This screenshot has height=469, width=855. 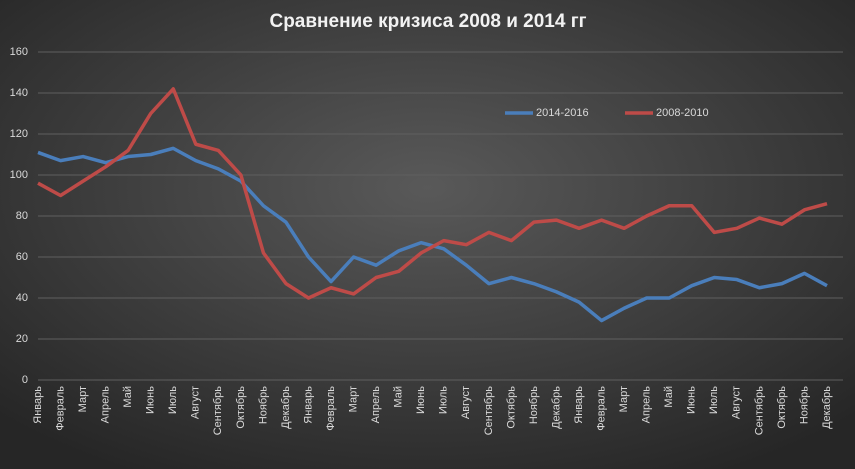 What do you see at coordinates (562, 113) in the screenshot?
I see `legend-label: 2014-2016` at bounding box center [562, 113].